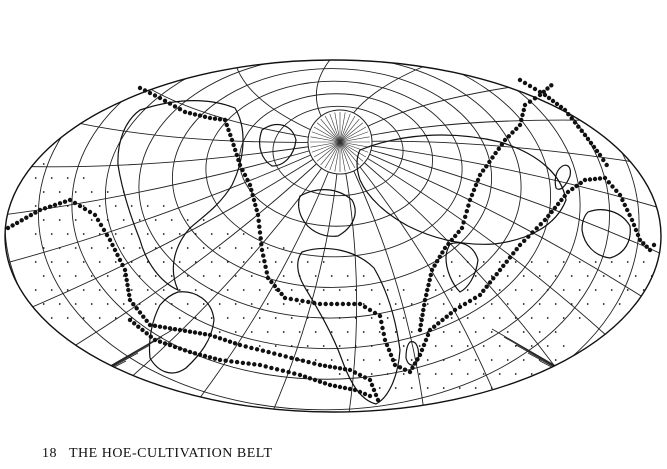 The image size is (667, 469). I want to click on europe-outline, so click(327, 213).